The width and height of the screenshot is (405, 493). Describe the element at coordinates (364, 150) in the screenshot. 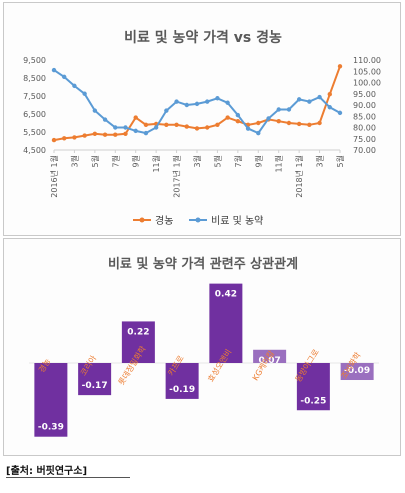

I see `y-right-tick-label: 70.00` at that location.